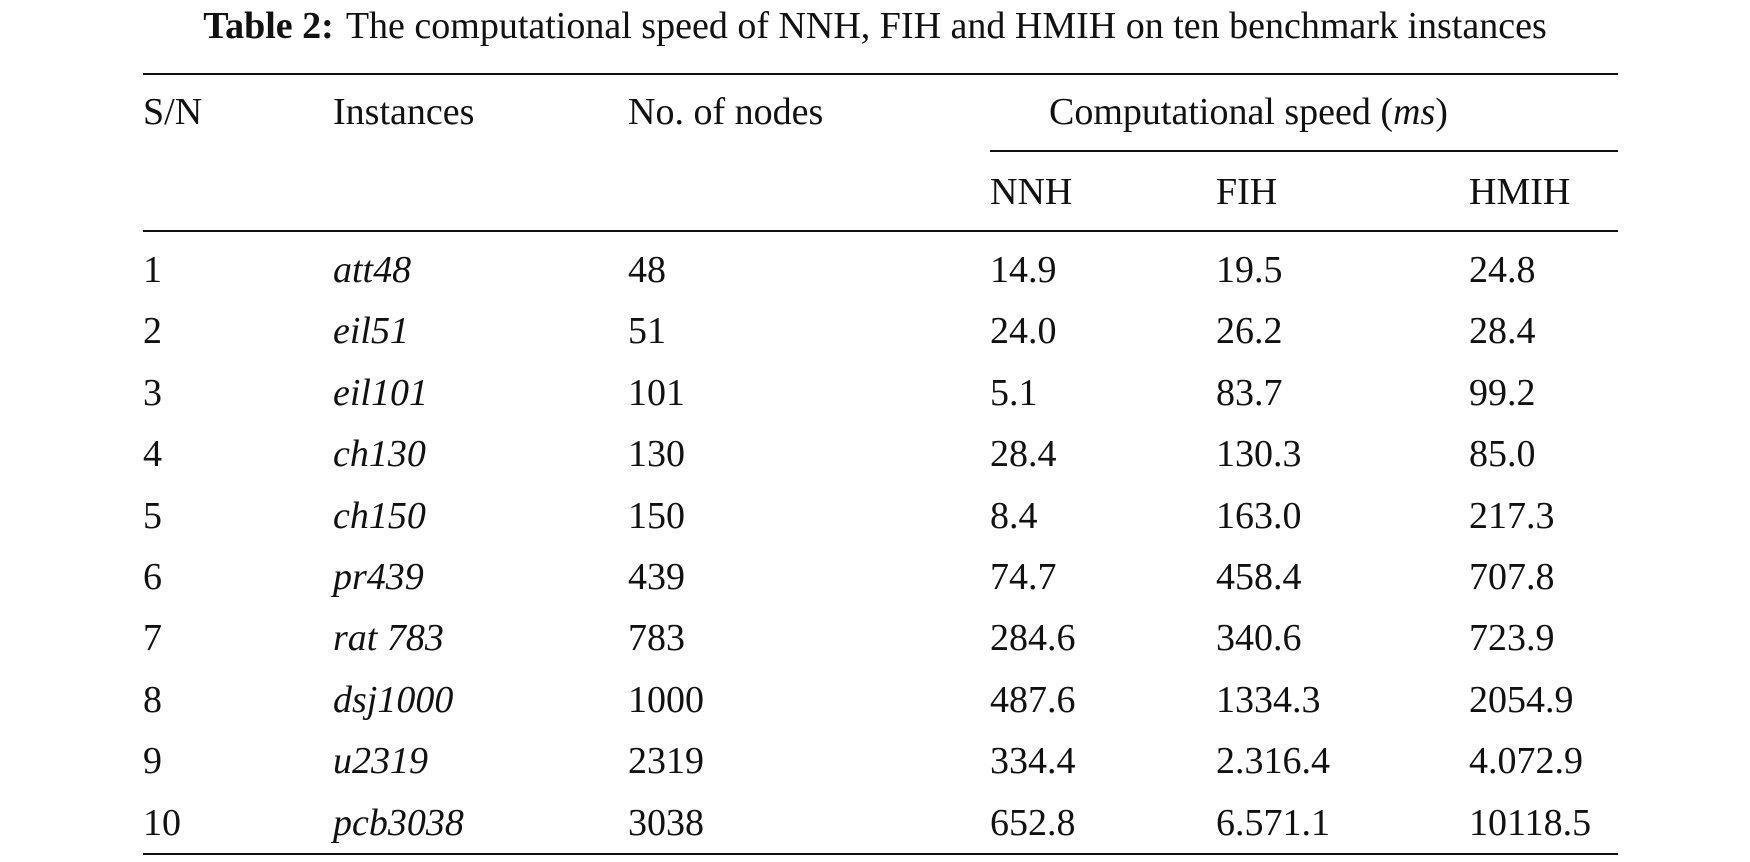 The height and width of the screenshot is (862, 1750). Describe the element at coordinates (1259, 638) in the screenshot. I see `cell: 340.6` at that location.